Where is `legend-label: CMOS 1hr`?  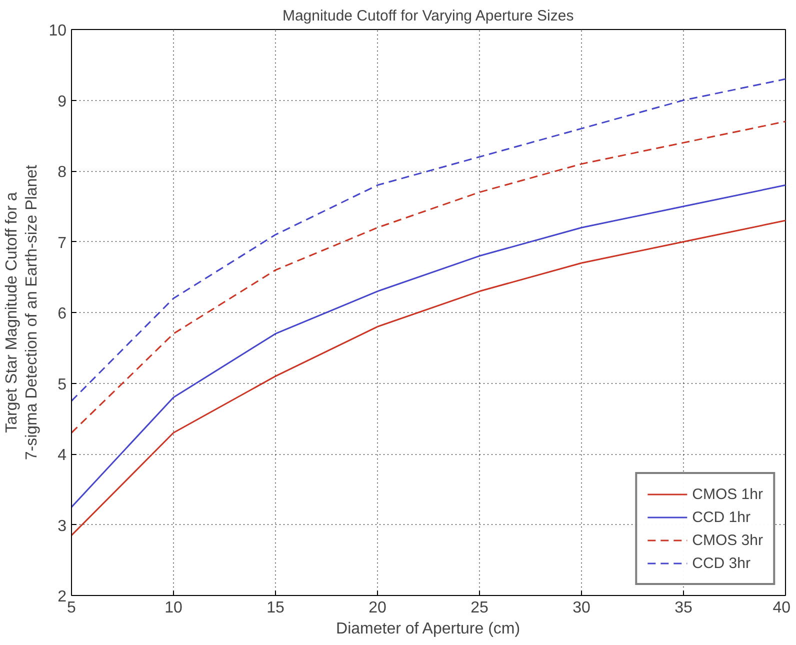 legend-label: CMOS 1hr is located at coordinates (727, 494).